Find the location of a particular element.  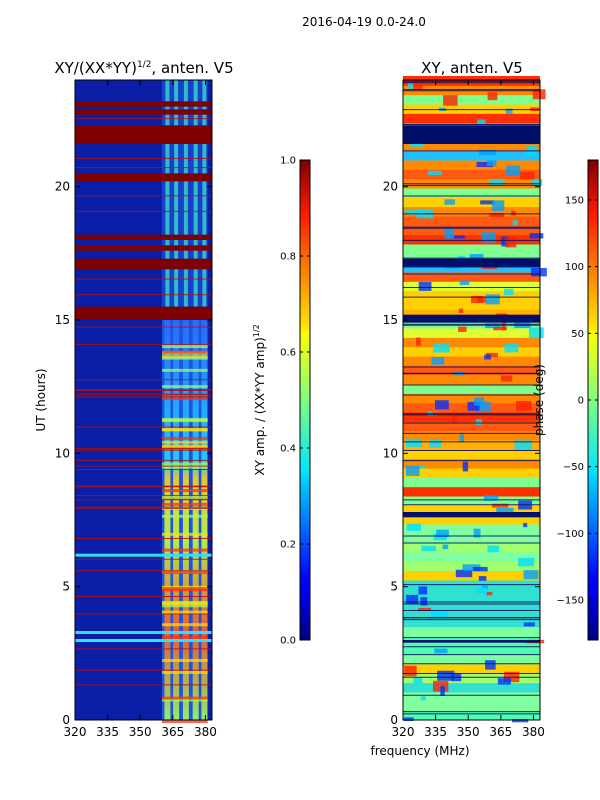

amplitude-saturated-band is located at coordinates (143, 237).